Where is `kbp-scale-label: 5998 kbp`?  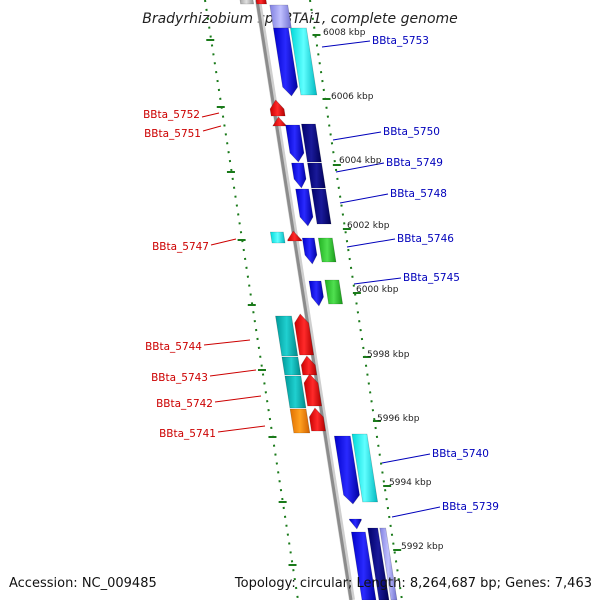 kbp-scale-label: 5998 kbp is located at coordinates (388, 355).